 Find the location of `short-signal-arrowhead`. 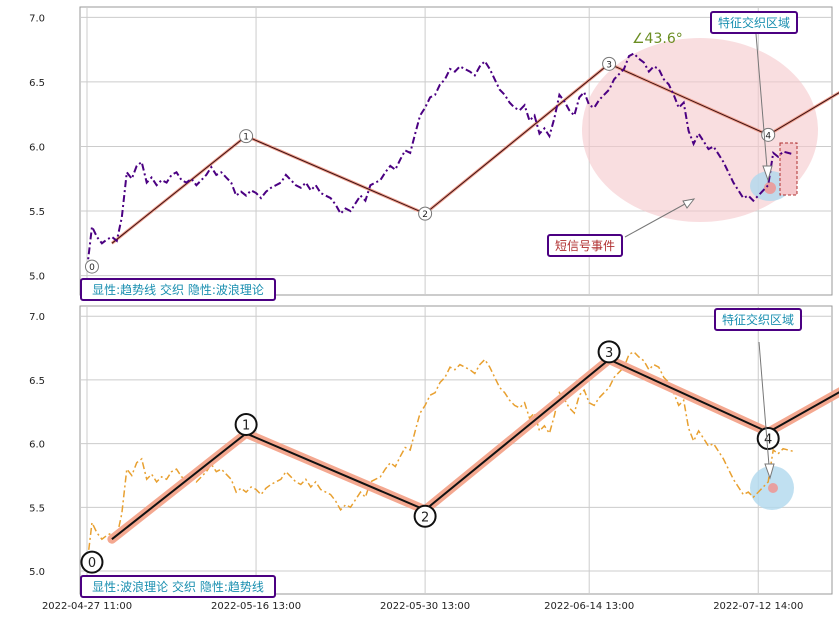

short-signal-arrowhead is located at coordinates (689, 203).